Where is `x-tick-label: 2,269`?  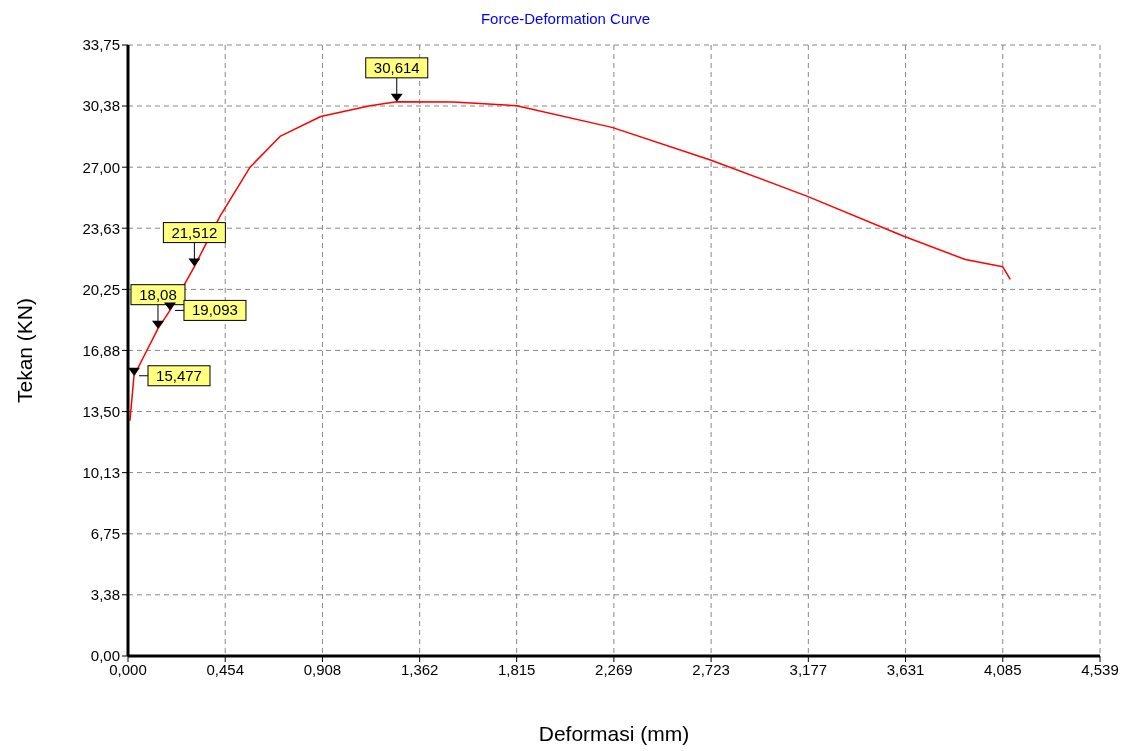
x-tick-label: 2,269 is located at coordinates (614, 669).